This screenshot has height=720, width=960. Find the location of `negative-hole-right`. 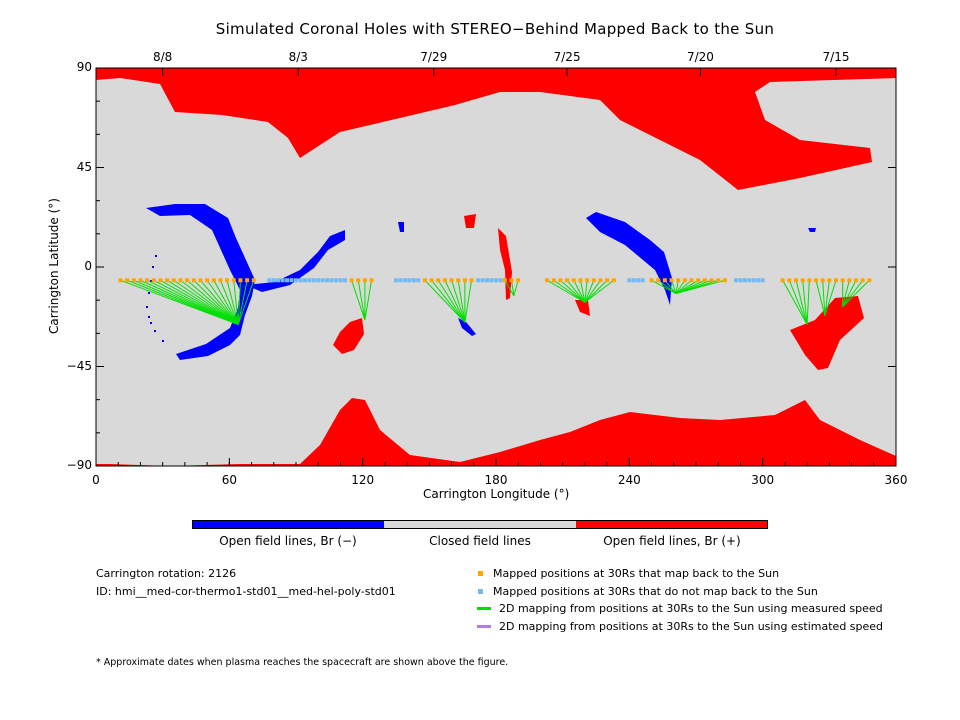

negative-hole-right is located at coordinates (629, 258).